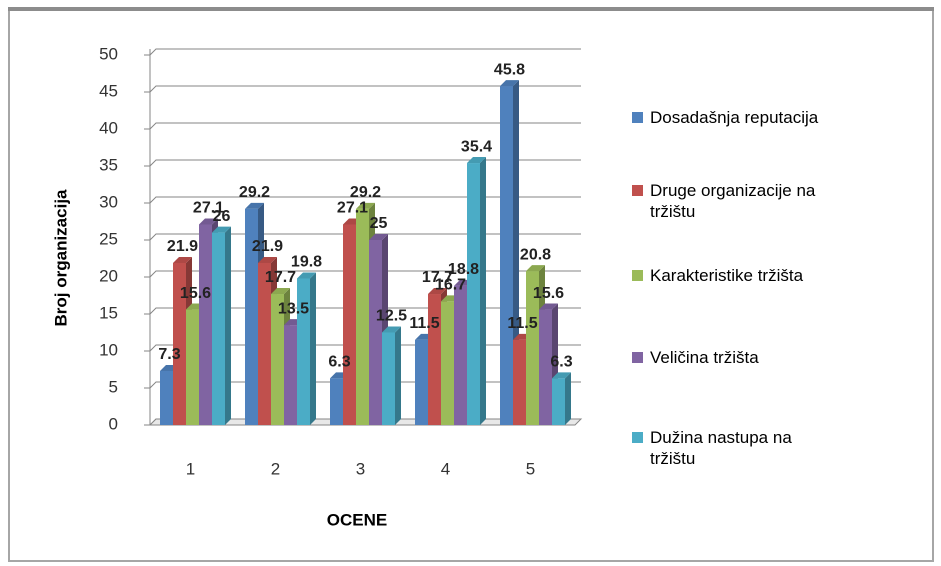 The image size is (941, 566). What do you see at coordinates (357, 519) in the screenshot?
I see `x-axis-title: OCENE` at bounding box center [357, 519].